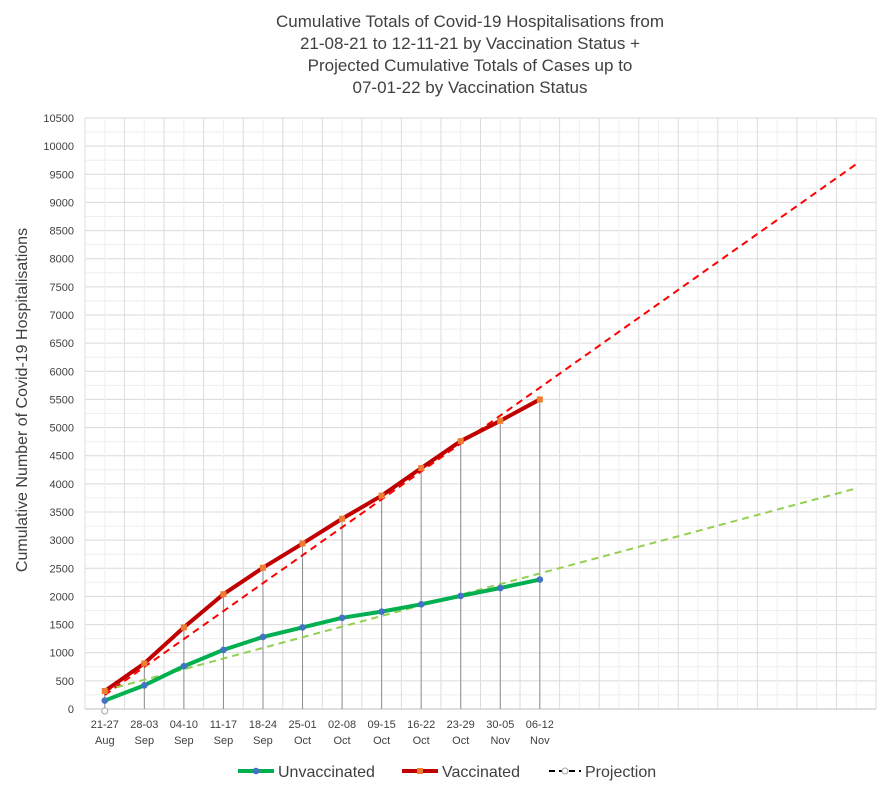 The width and height of the screenshot is (896, 795). I want to click on legend-item-projection: Projection, so click(602, 772).